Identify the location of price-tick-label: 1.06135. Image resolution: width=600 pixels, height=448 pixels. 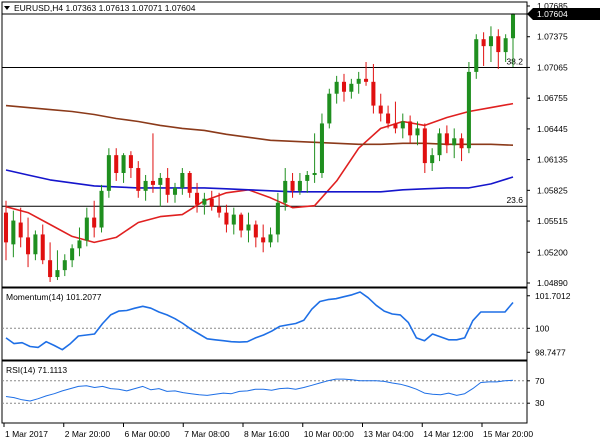
(552, 160).